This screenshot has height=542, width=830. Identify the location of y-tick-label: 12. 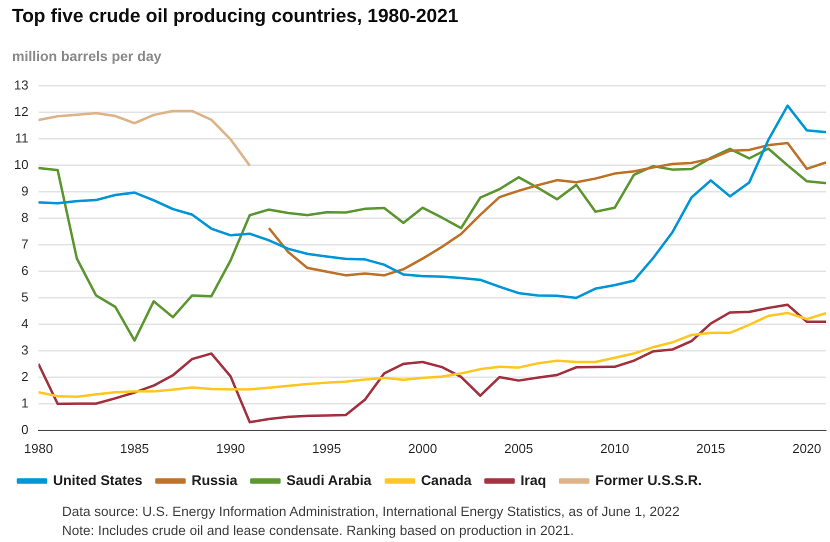
(21, 111).